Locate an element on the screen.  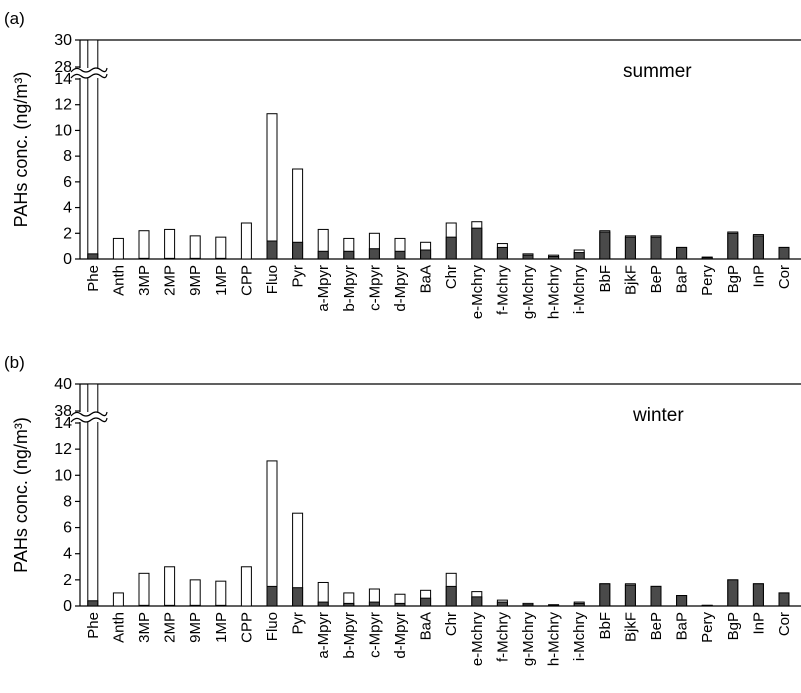
panel-label: (a) is located at coordinates (14, 18).